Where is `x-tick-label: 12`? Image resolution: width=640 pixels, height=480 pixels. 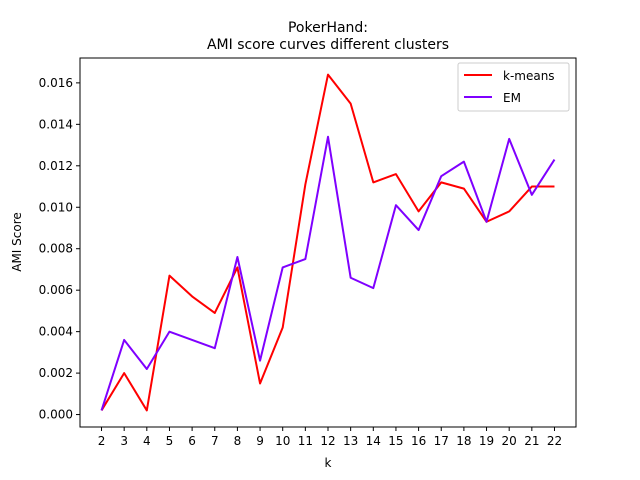 x-tick-label: 12 is located at coordinates (327, 441).